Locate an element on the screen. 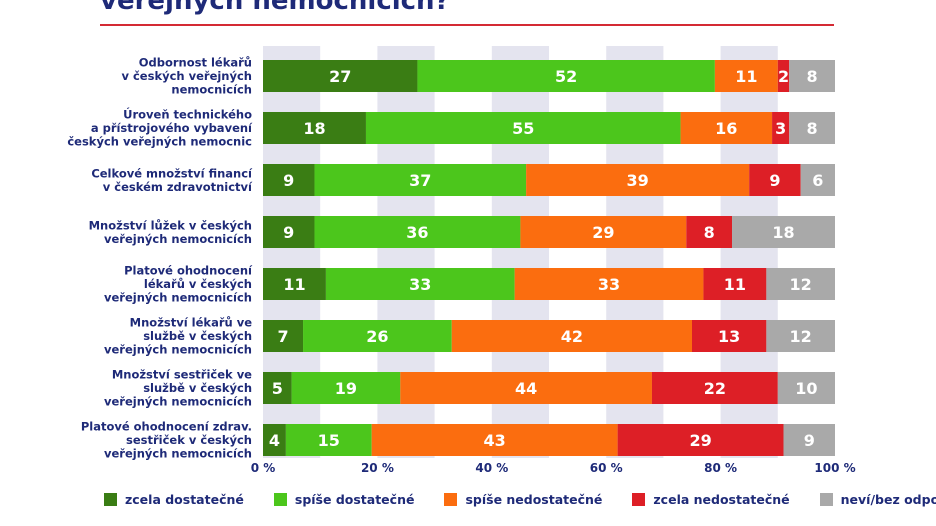  x-tick-label: 40 % is located at coordinates (491, 468).